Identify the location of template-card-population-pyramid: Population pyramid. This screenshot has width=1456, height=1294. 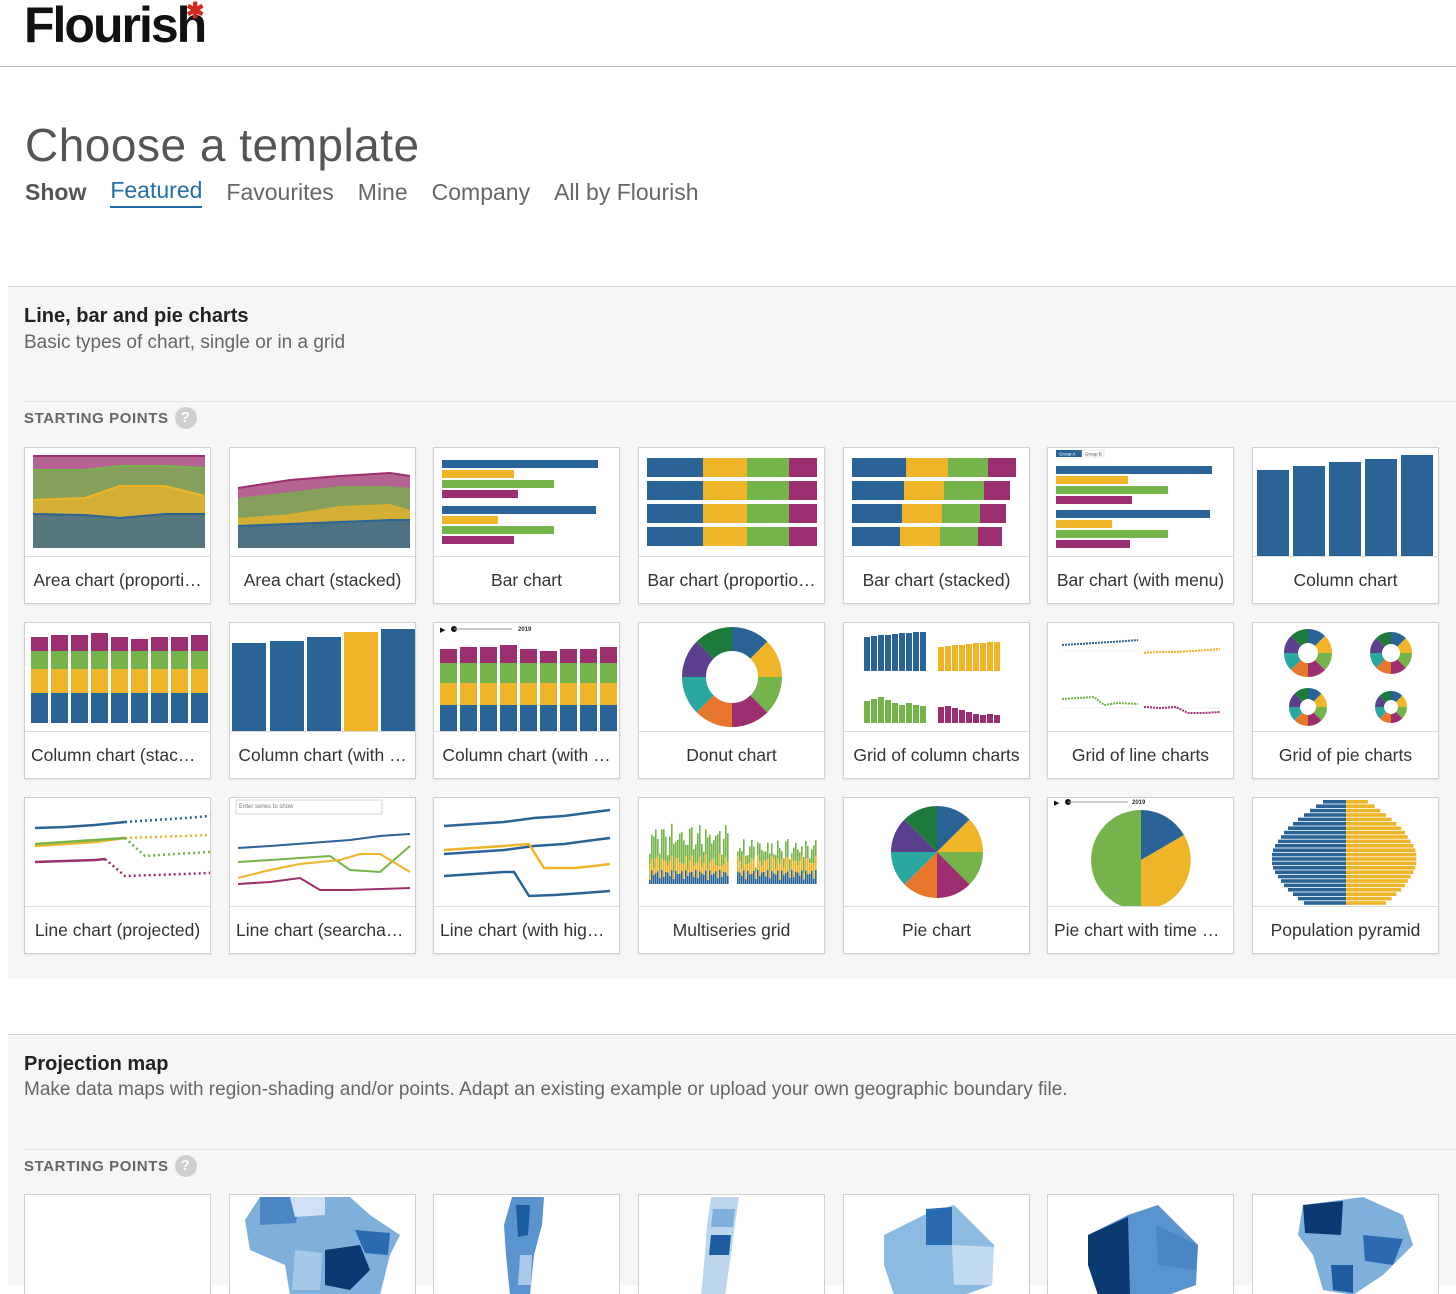
(1345, 875).